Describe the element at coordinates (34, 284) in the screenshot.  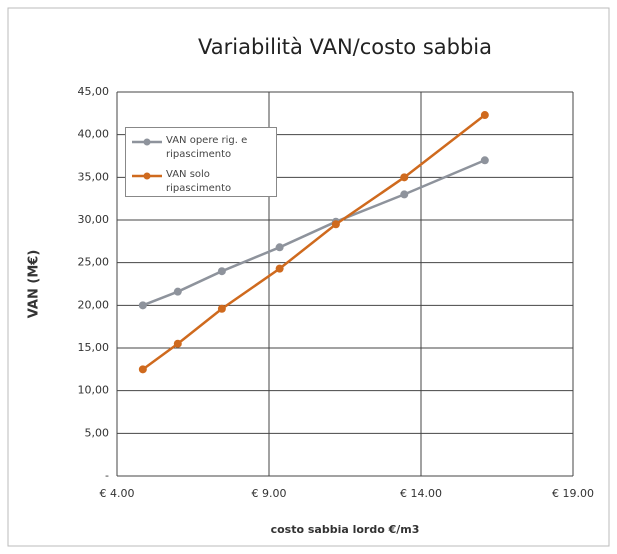
I see `y-axis-label: VAN (M€)` at that location.